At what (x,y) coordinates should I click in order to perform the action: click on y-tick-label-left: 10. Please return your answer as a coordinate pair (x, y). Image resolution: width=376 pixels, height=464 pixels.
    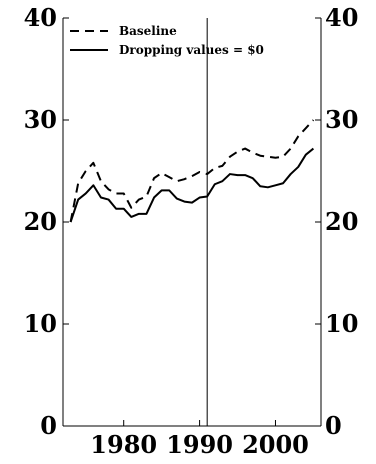
    Looking at the image, I should click on (40, 323).